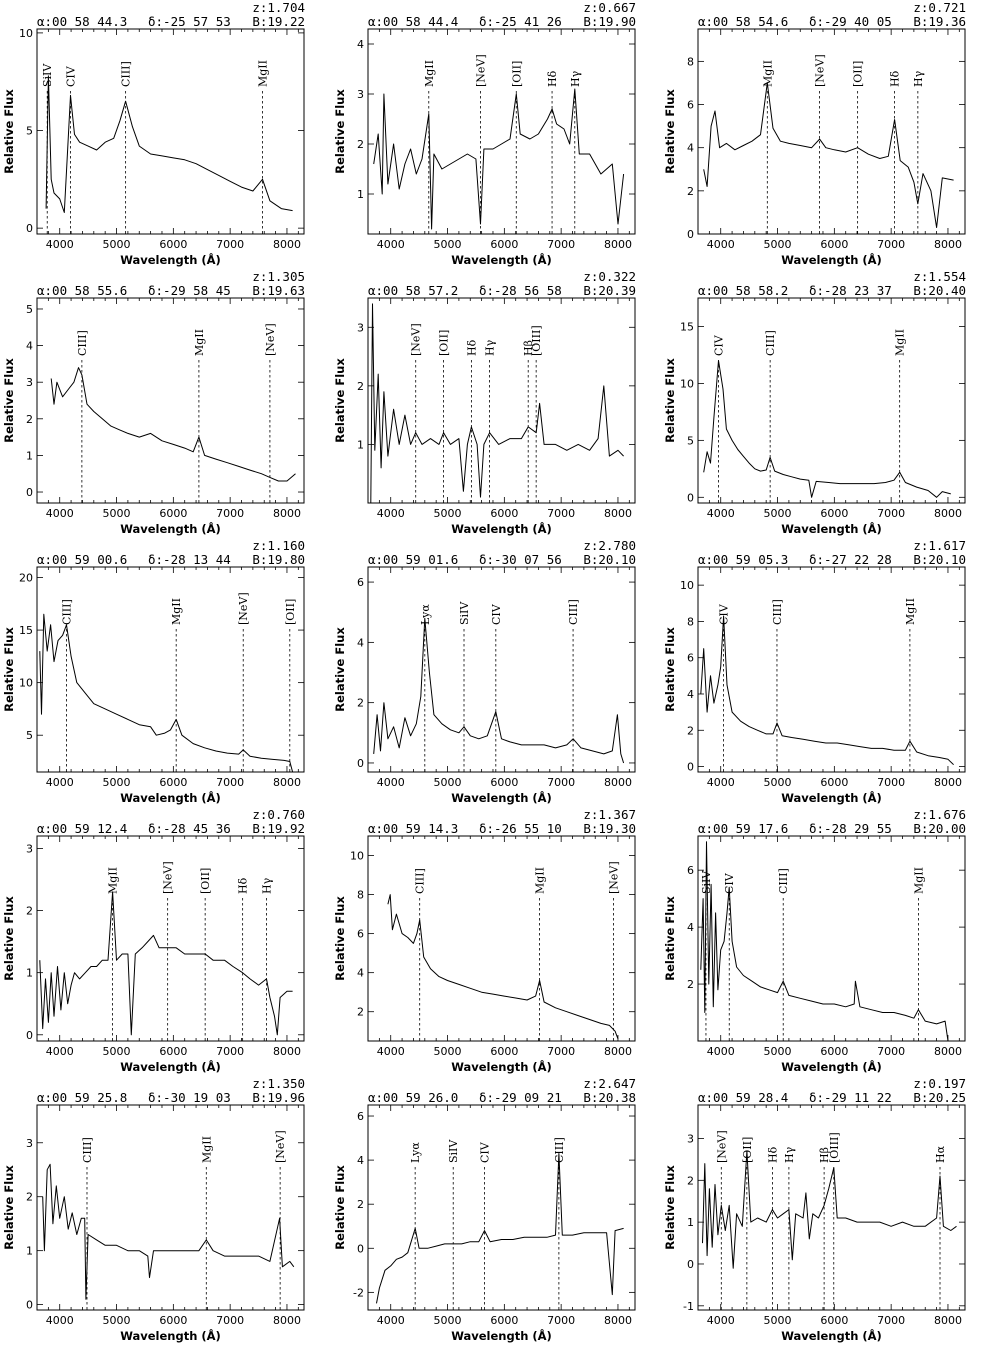 The height and width of the screenshot is (1345, 992). I want to click on declination-label: δ:-25 57 53, so click(189, 21).